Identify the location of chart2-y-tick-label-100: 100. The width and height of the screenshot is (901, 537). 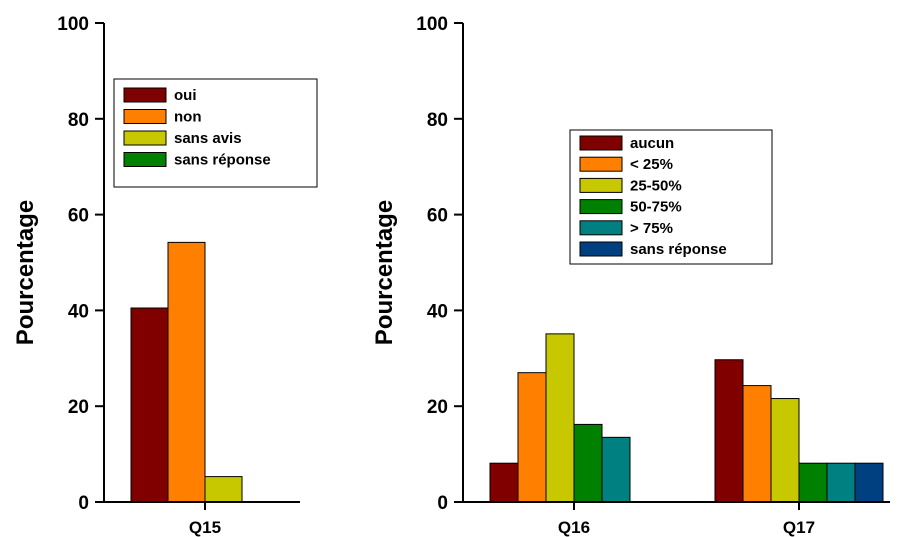
(432, 24).